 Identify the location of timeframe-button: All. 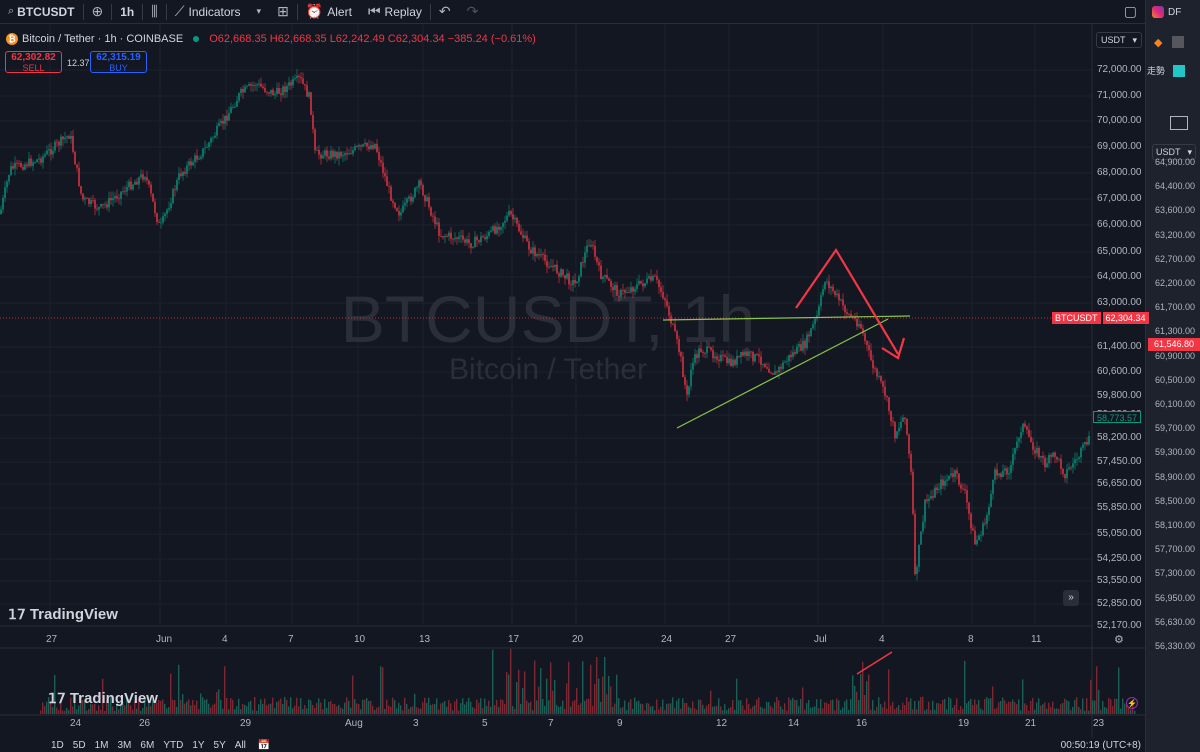
(240, 745).